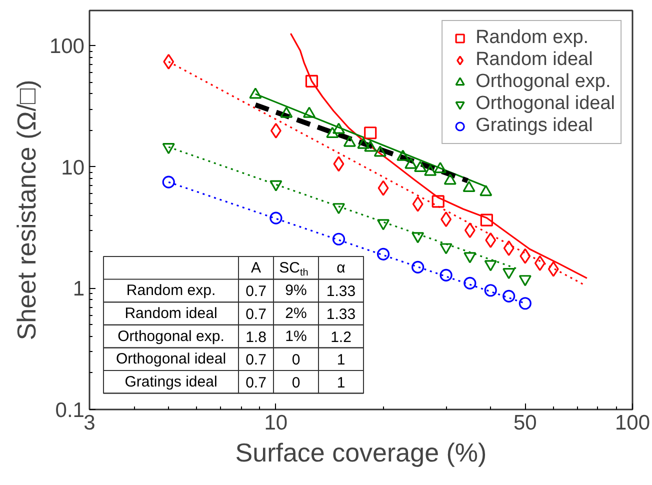 Image resolution: width=652 pixels, height=485 pixels. I want to click on y-tick-label: 10, so click(72, 168).